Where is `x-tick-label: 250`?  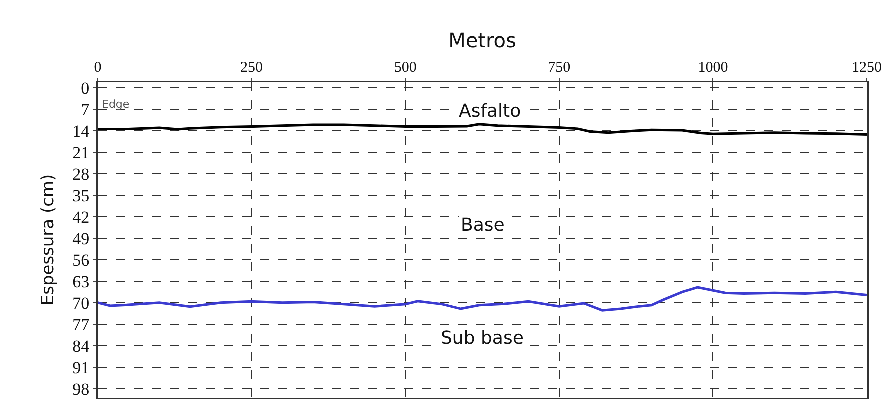 x-tick-label: 250 is located at coordinates (252, 68).